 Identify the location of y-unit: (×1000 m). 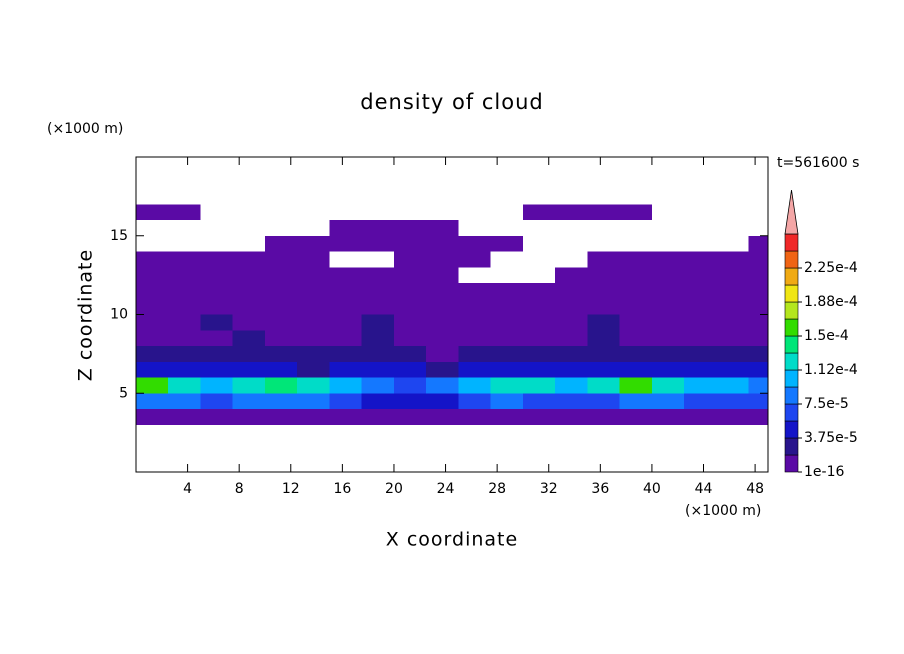
(85, 129).